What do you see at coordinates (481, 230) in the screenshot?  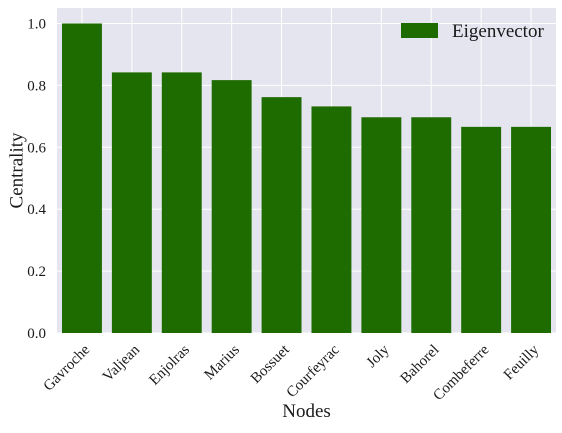 I see `bar-combeferre` at bounding box center [481, 230].